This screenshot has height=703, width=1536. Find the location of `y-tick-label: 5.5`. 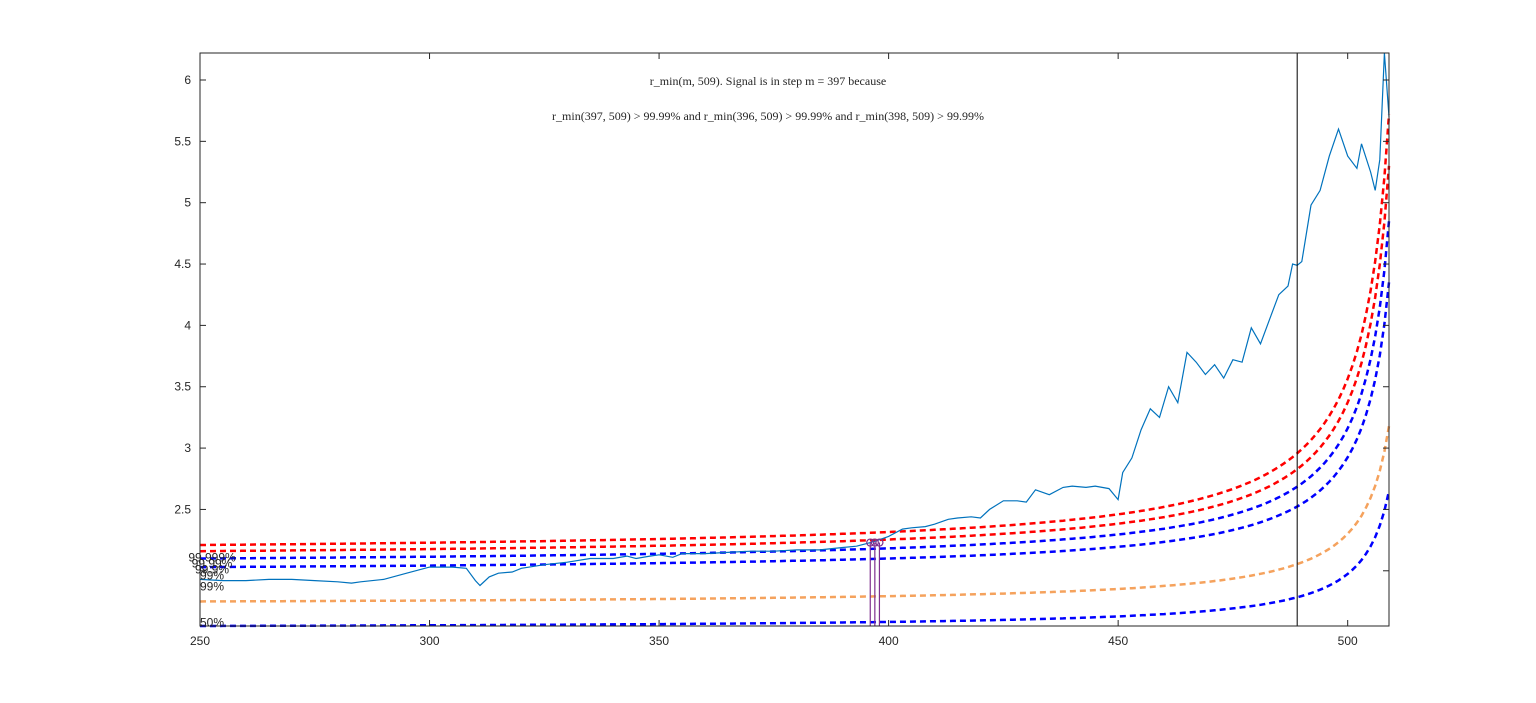

y-tick-label: 5.5 is located at coordinates (182, 141).